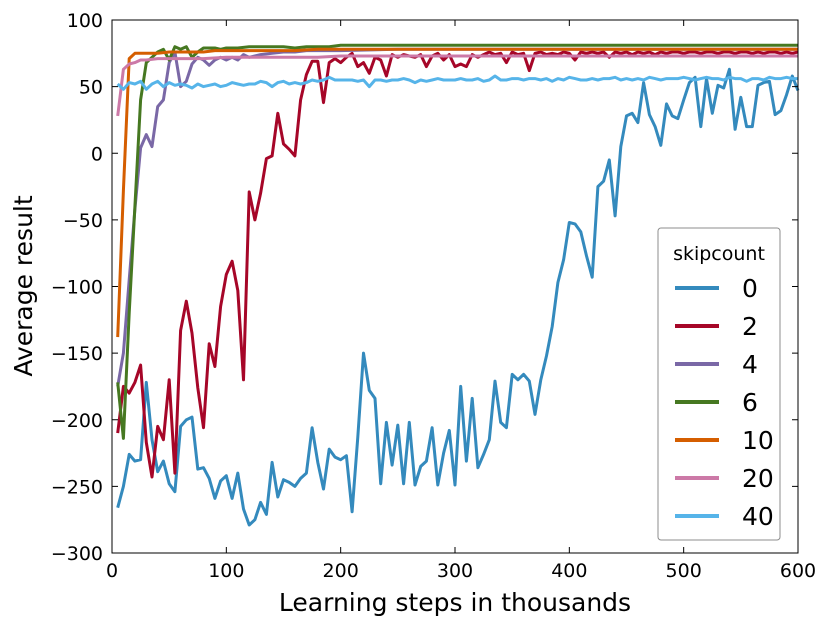 The height and width of the screenshot is (630, 831). I want to click on x-tick-label: 200, so click(341, 571).